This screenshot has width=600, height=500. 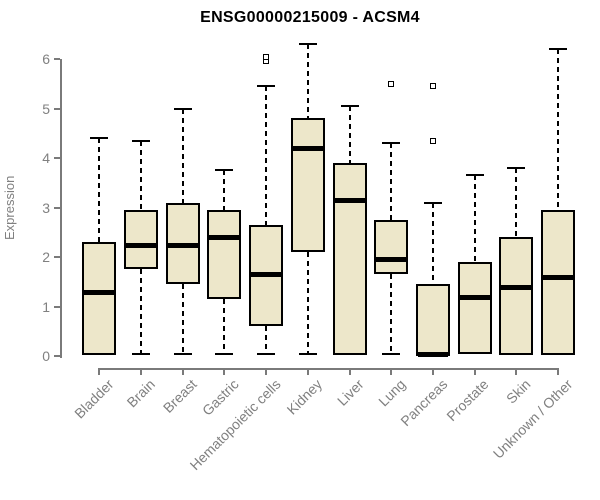 I want to click on whisker-cap-upper-brain, so click(x=141, y=140).